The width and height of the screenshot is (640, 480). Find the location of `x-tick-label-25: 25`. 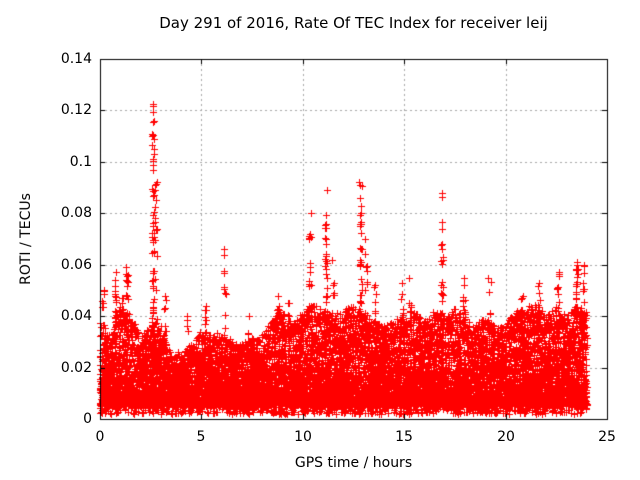

x-tick-label-25: 25 is located at coordinates (607, 437).